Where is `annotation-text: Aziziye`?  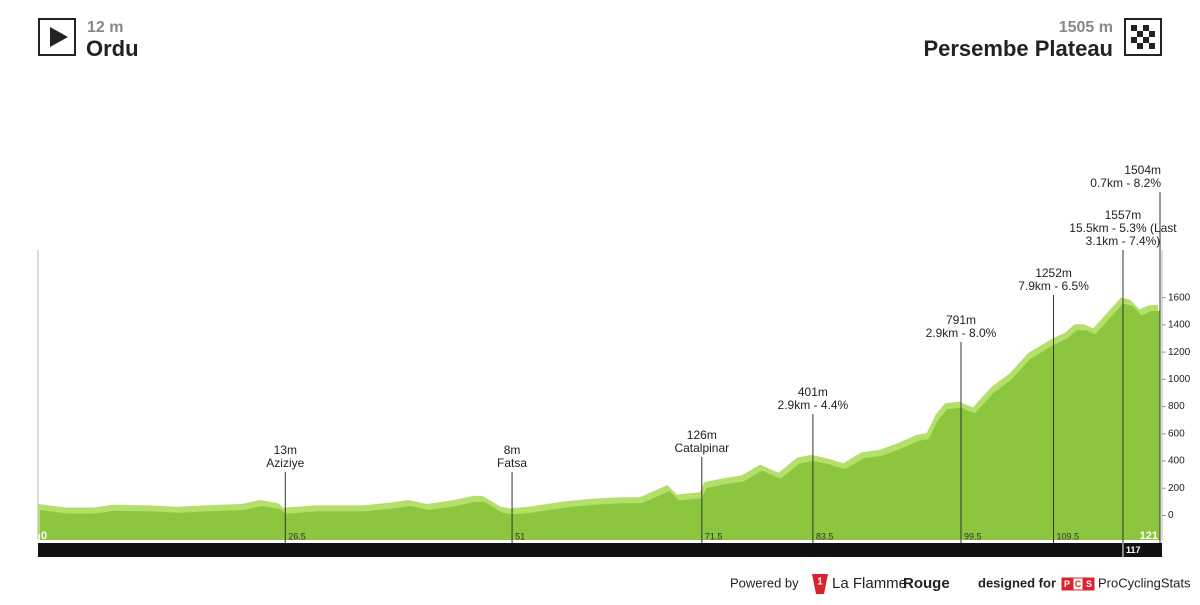
annotation-text: Aziziye is located at coordinates (285, 463).